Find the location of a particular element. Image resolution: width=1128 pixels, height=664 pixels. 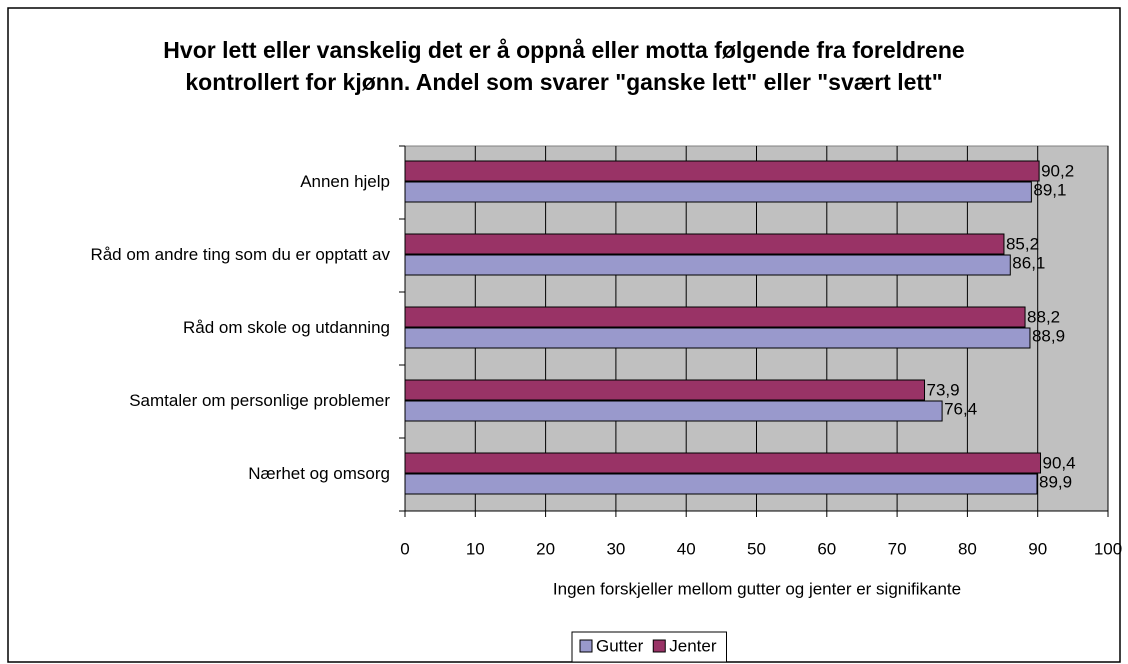

y-tick-label: Samtaler om personlige problemer is located at coordinates (259, 400).